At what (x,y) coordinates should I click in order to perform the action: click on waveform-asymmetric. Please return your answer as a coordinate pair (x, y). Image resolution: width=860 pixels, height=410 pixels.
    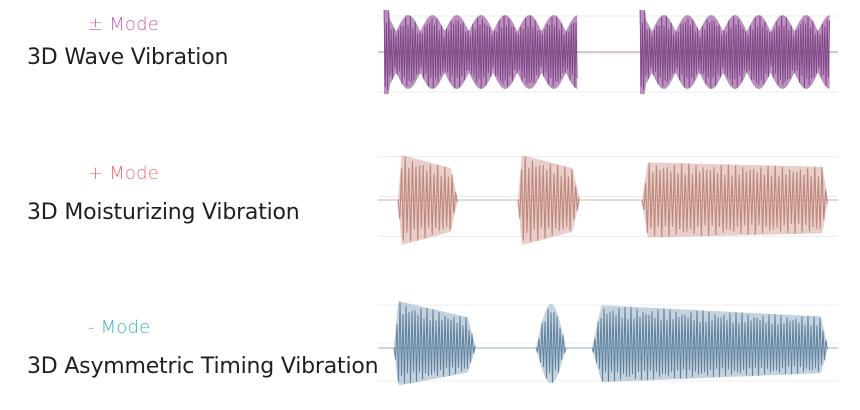
    Looking at the image, I should click on (608, 343).